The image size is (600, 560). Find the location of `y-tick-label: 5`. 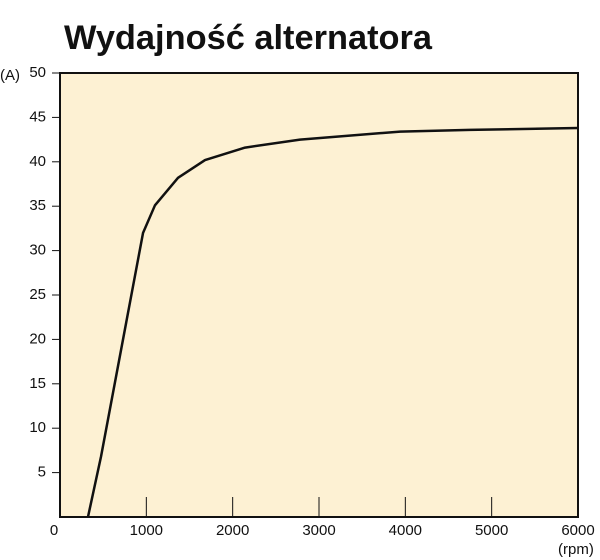

y-tick-label: 5 is located at coordinates (42, 472).